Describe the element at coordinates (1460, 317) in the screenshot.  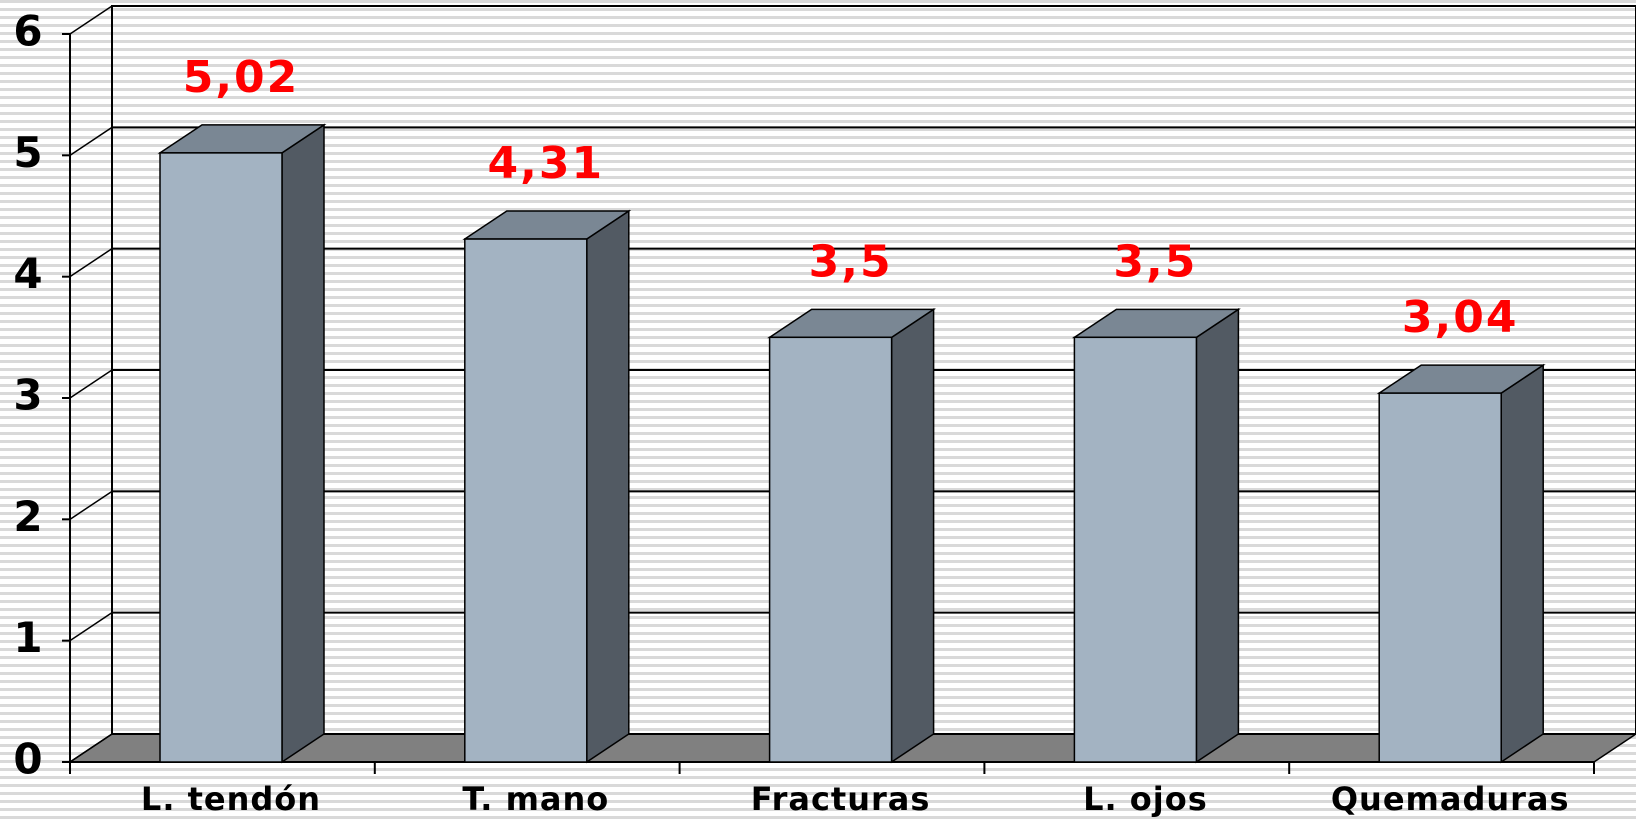
I see `value-label: 3,04` at that location.